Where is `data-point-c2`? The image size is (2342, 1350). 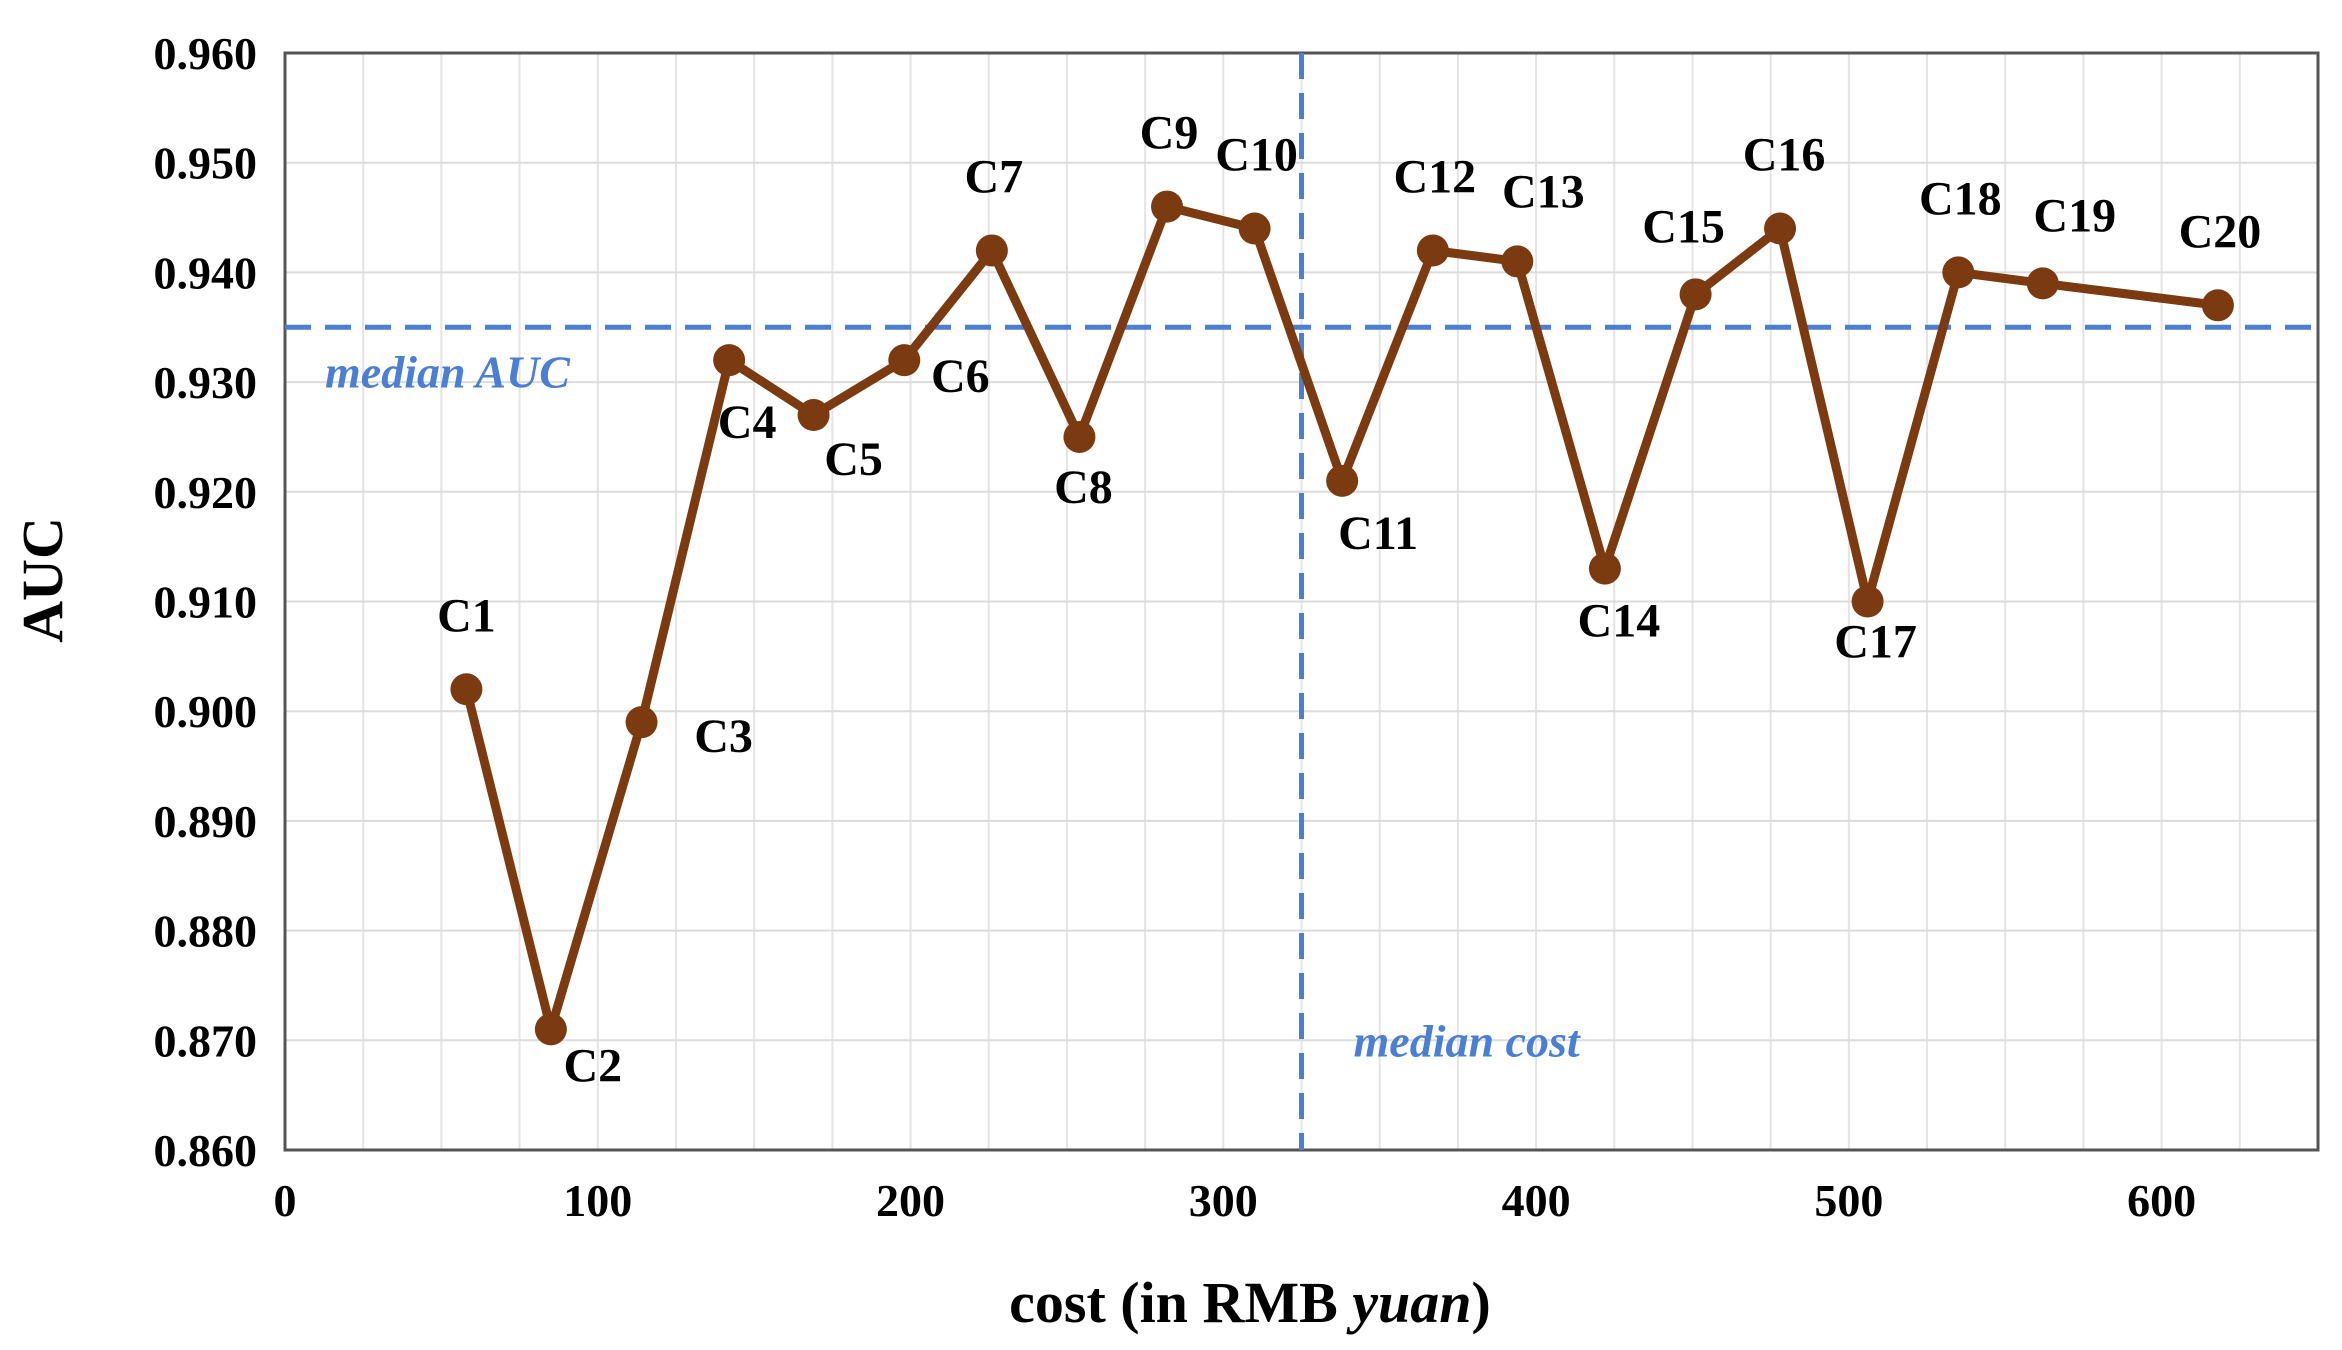
data-point-c2 is located at coordinates (550, 1029).